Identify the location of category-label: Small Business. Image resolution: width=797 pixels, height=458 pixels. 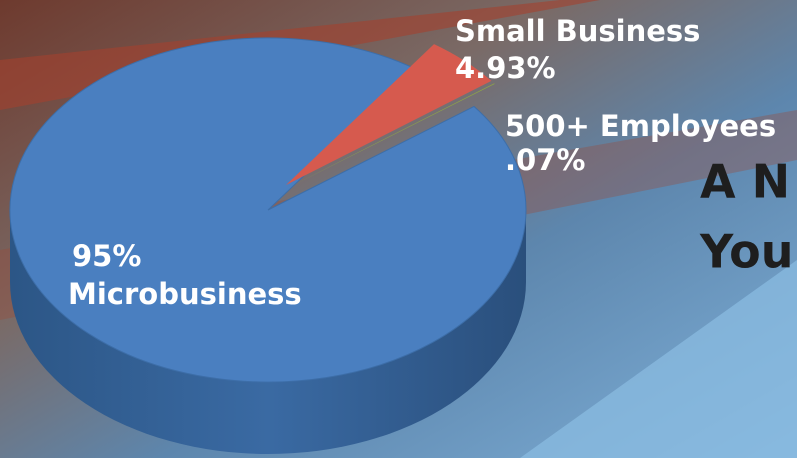
(577, 31).